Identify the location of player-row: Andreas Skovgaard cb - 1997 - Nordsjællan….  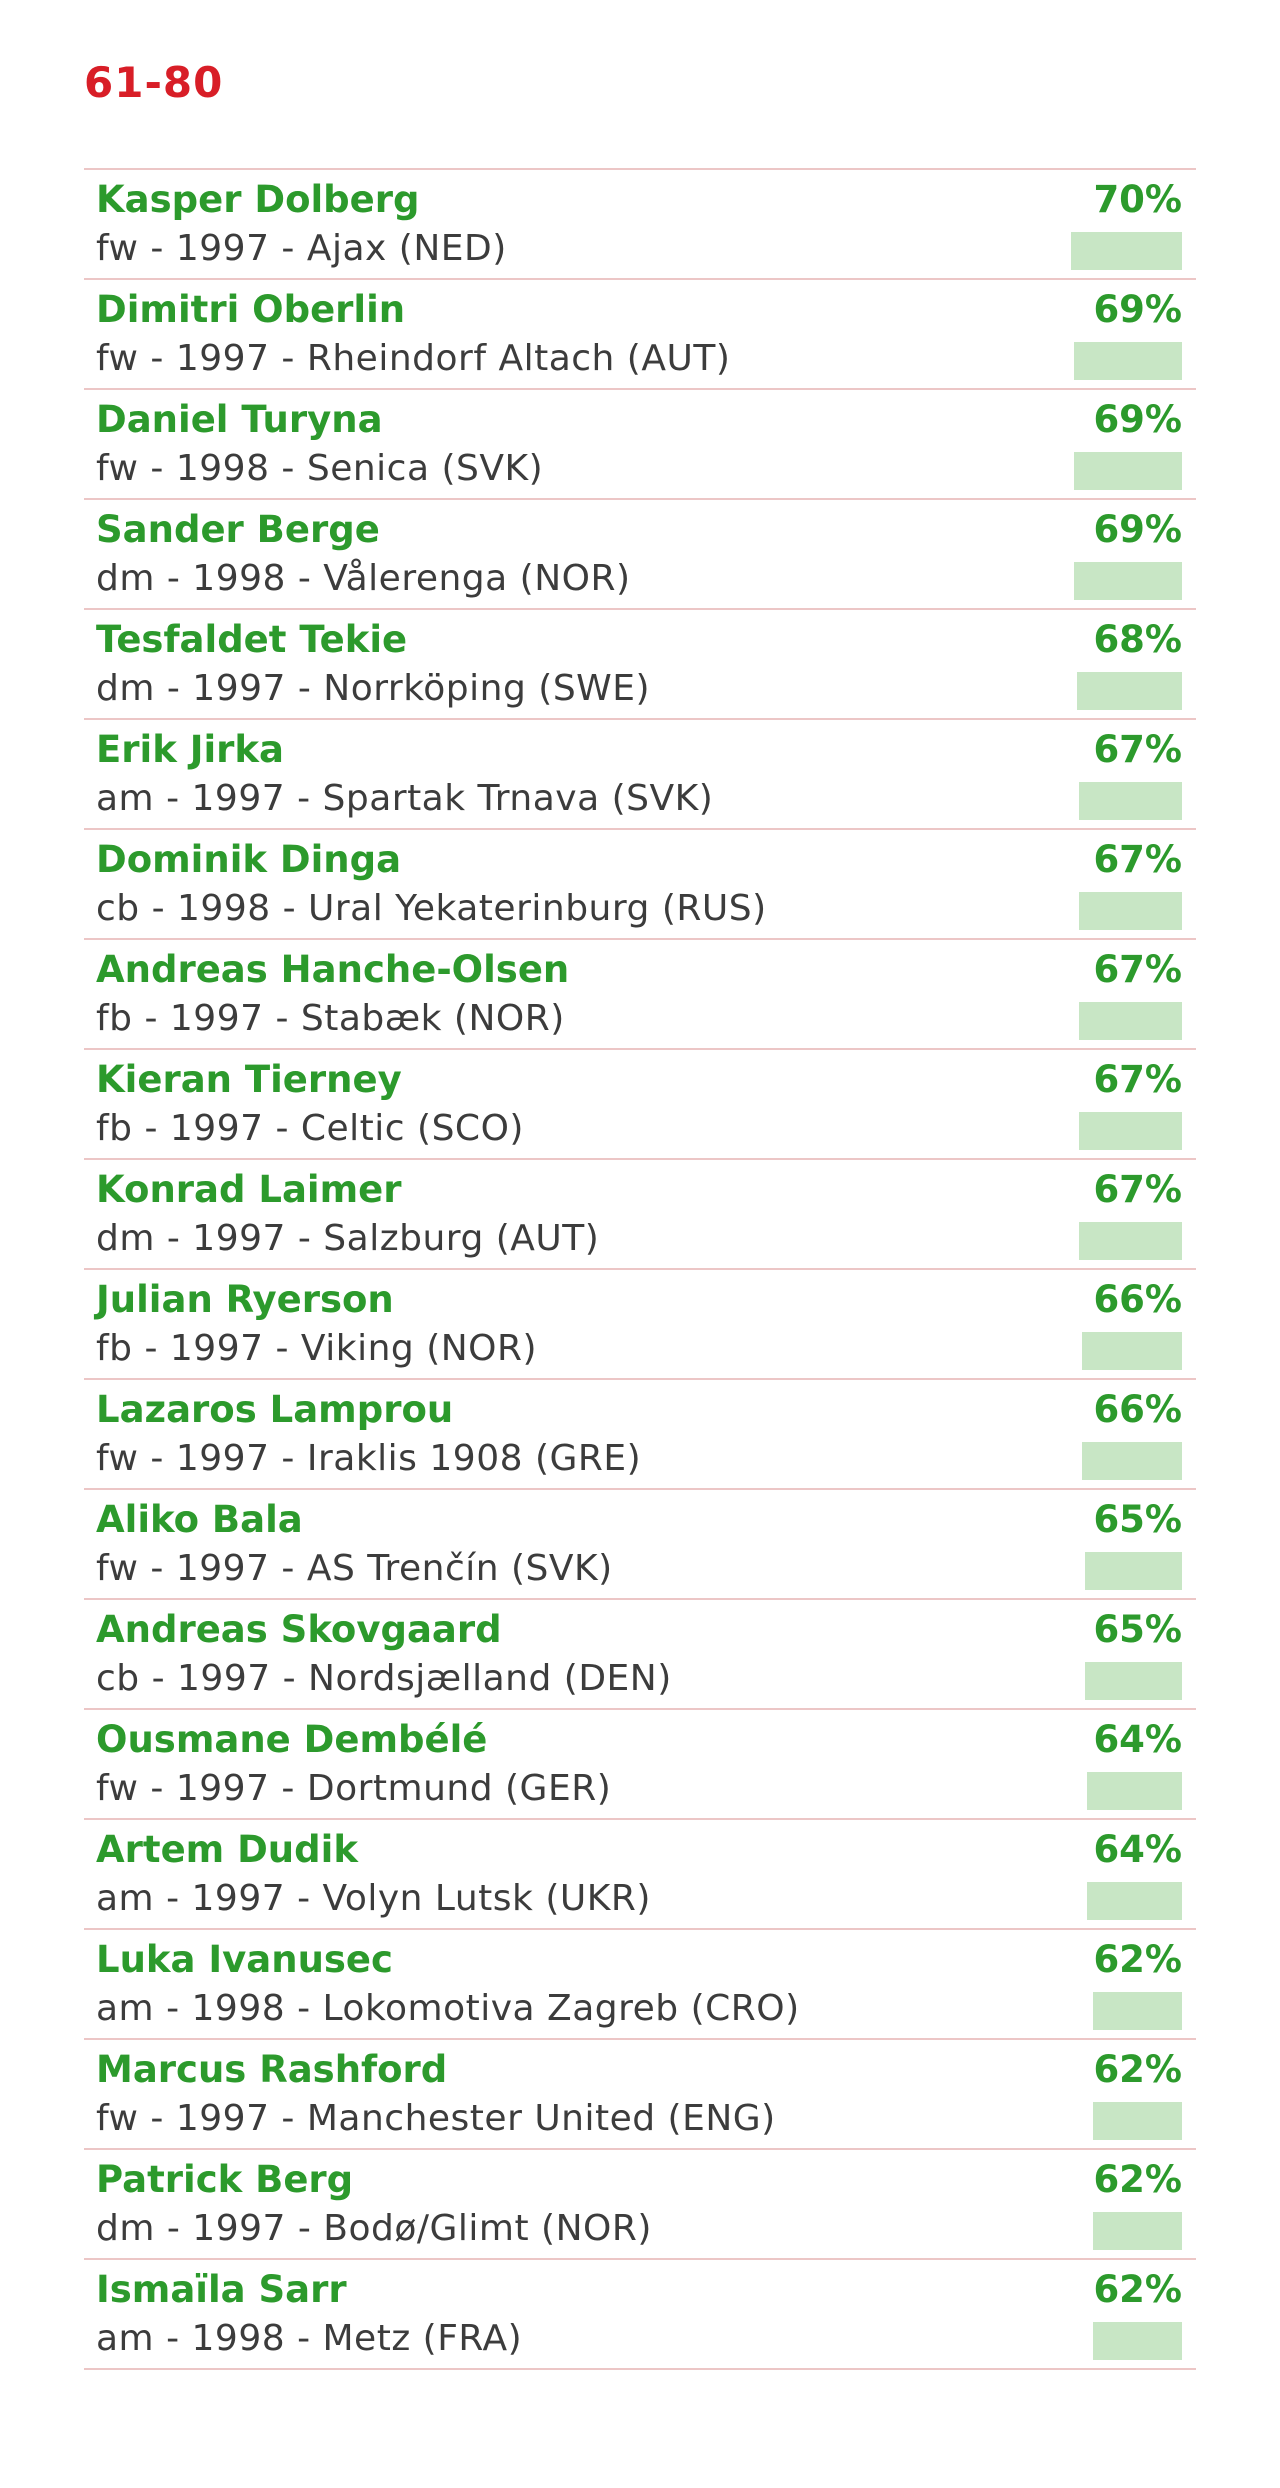
(640, 1655).